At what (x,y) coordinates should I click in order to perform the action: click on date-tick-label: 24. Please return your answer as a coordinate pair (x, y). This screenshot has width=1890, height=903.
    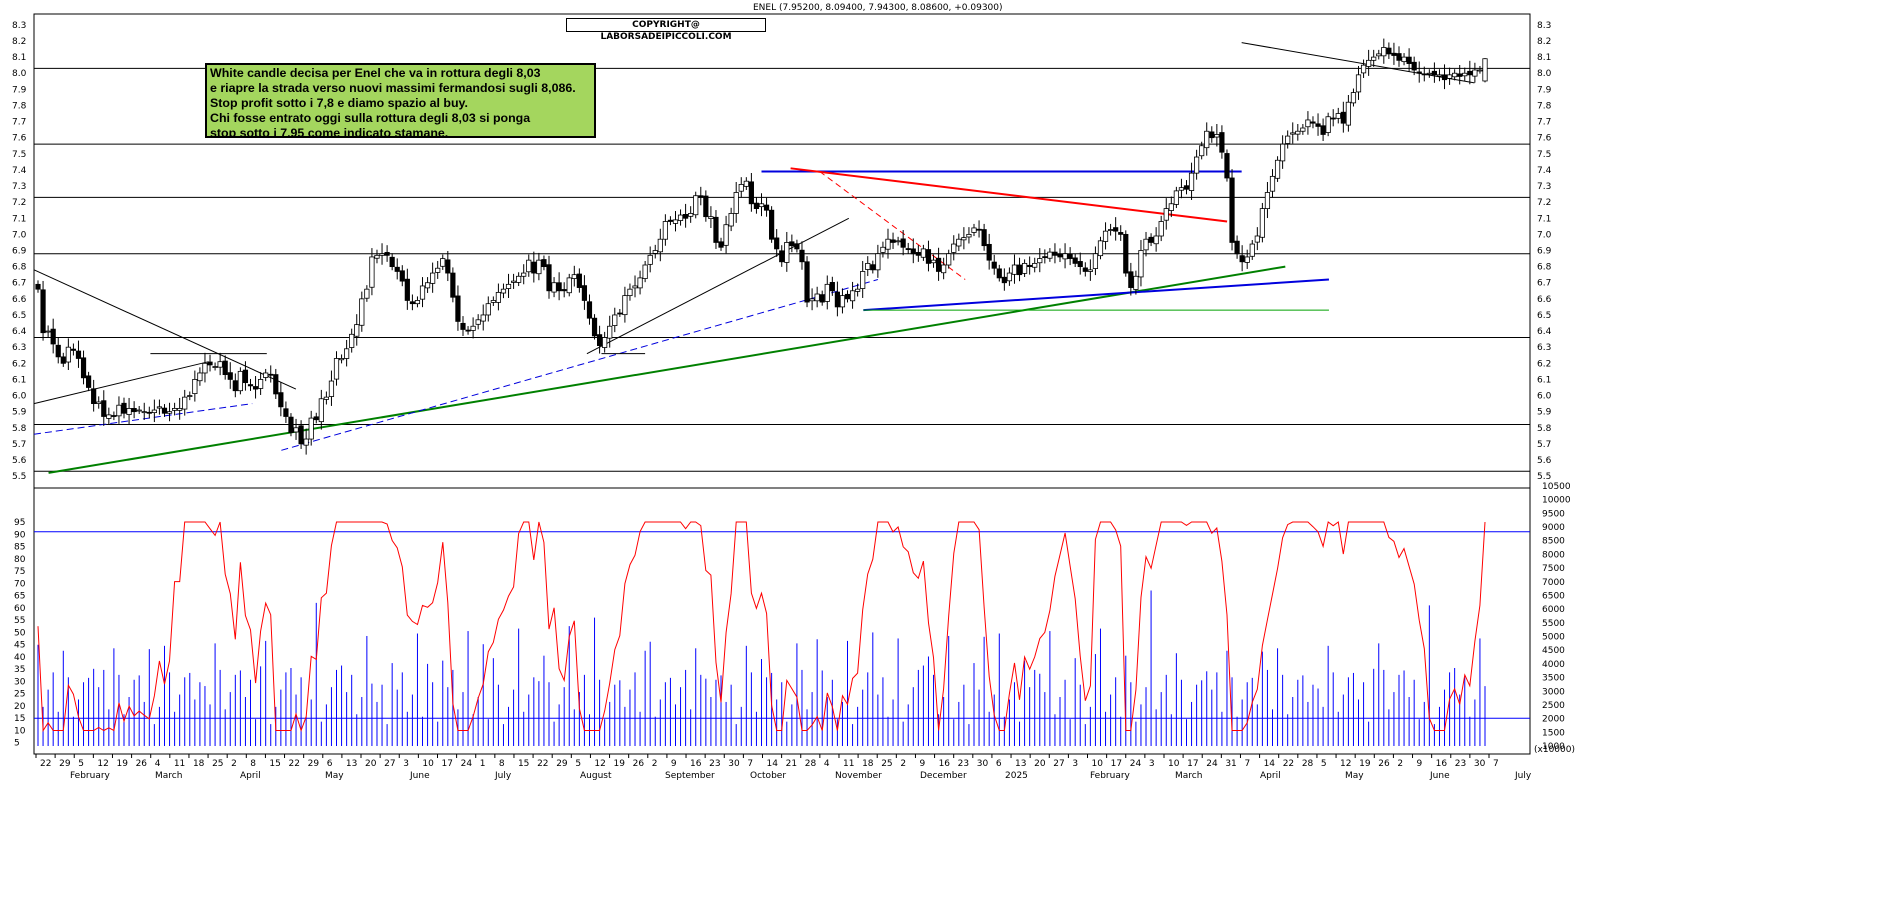
    Looking at the image, I should click on (467, 764).